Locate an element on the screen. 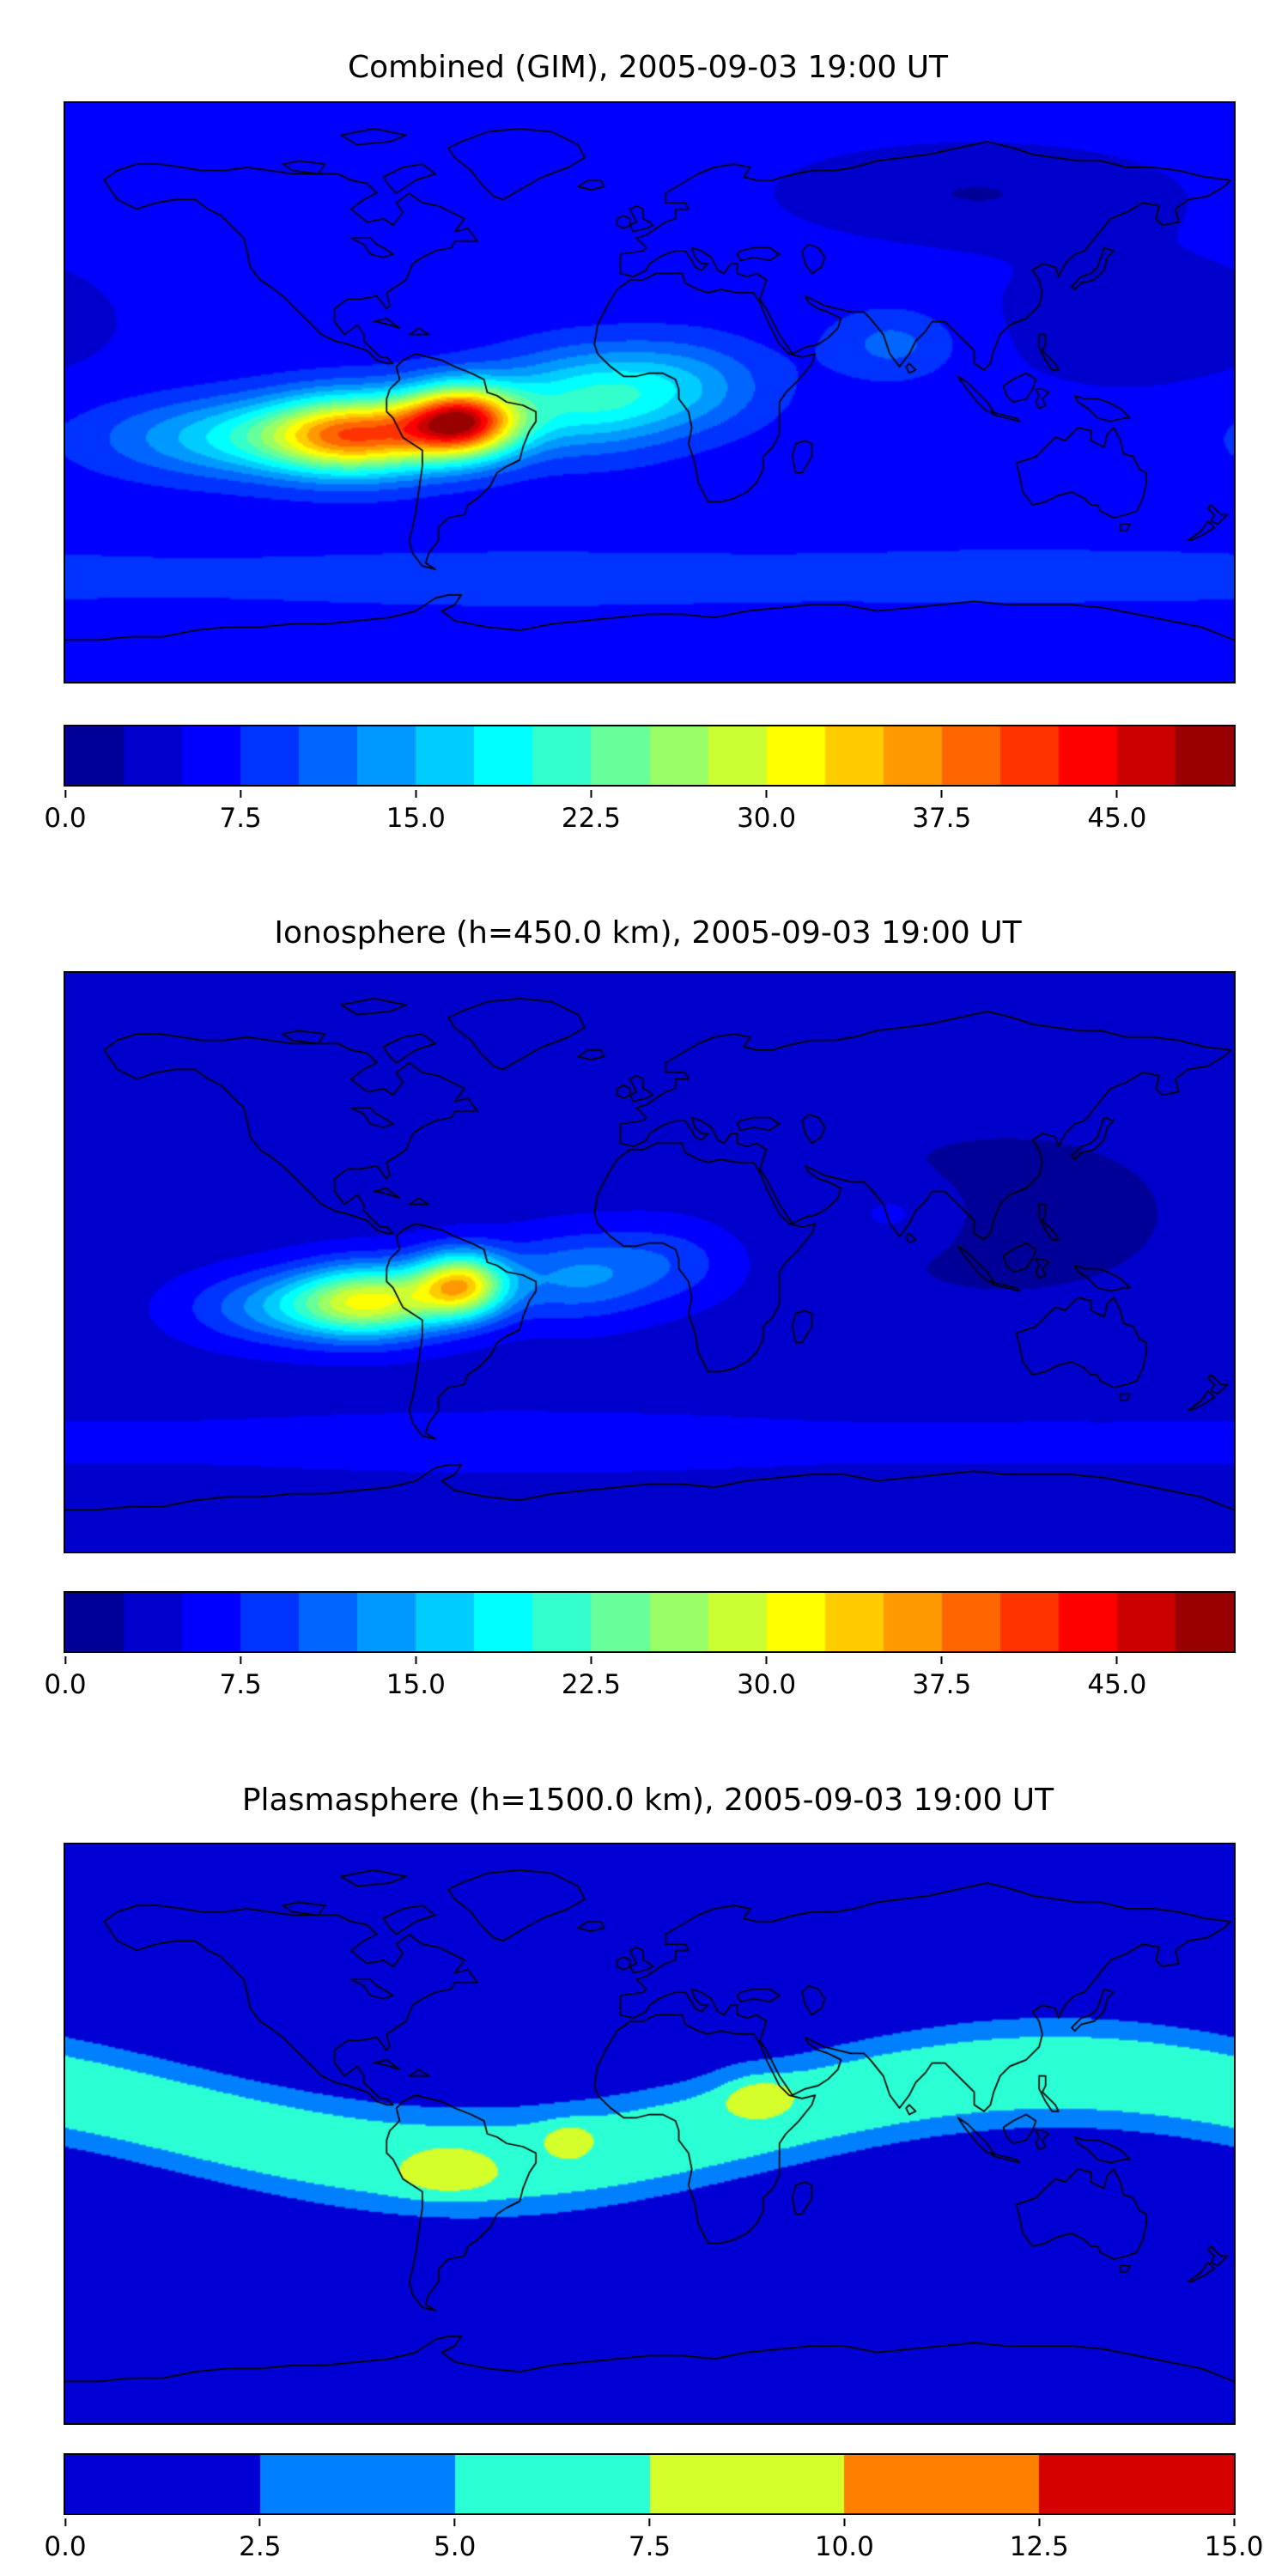  colorbar-ticks-ionosphere: 0.0 7.5 15.0 22.5 30.0 37.5 45.0 is located at coordinates (639, 1688).